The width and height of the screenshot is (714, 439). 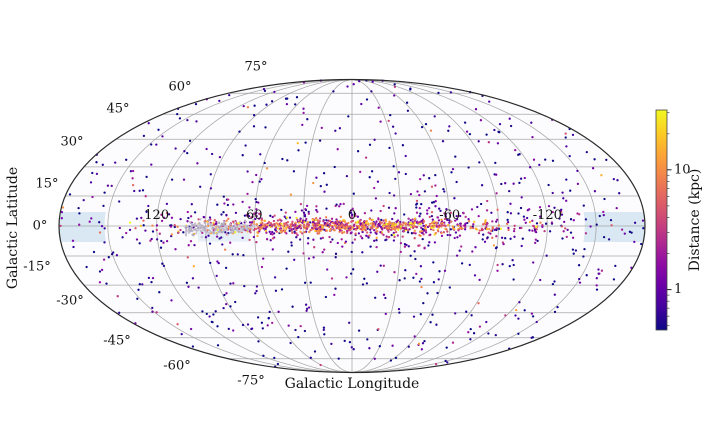 I want to click on latitude-tick-label: 75°, so click(x=255, y=67).